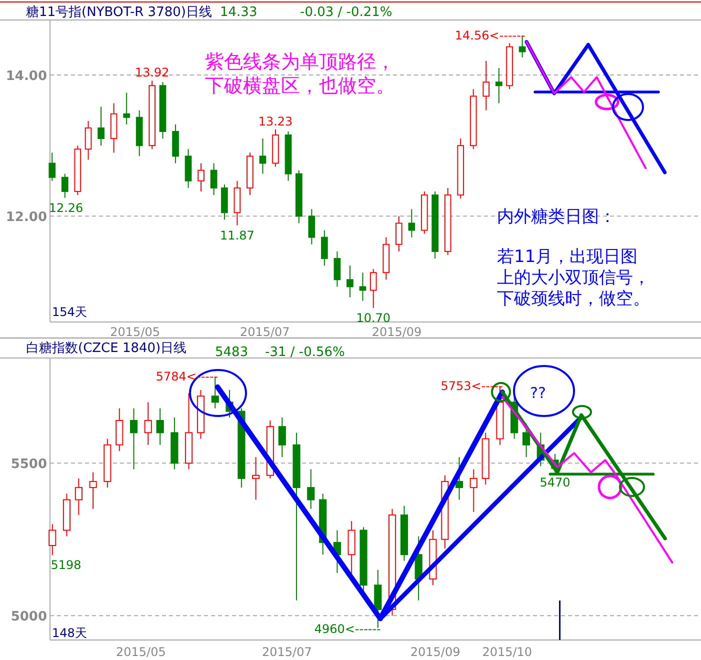 Image resolution: width=701 pixels, height=660 pixels. I want to click on annotation: -31 / -0.56%, so click(305, 352).